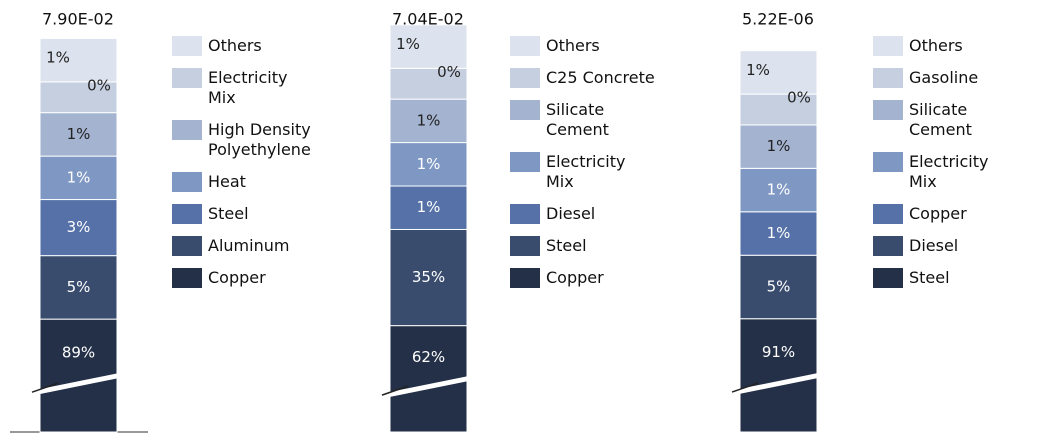 Image resolution: width=1052 pixels, height=434 pixels. What do you see at coordinates (259, 139) in the screenshot?
I see `legend-label: High Density Polyethylene` at bounding box center [259, 139].